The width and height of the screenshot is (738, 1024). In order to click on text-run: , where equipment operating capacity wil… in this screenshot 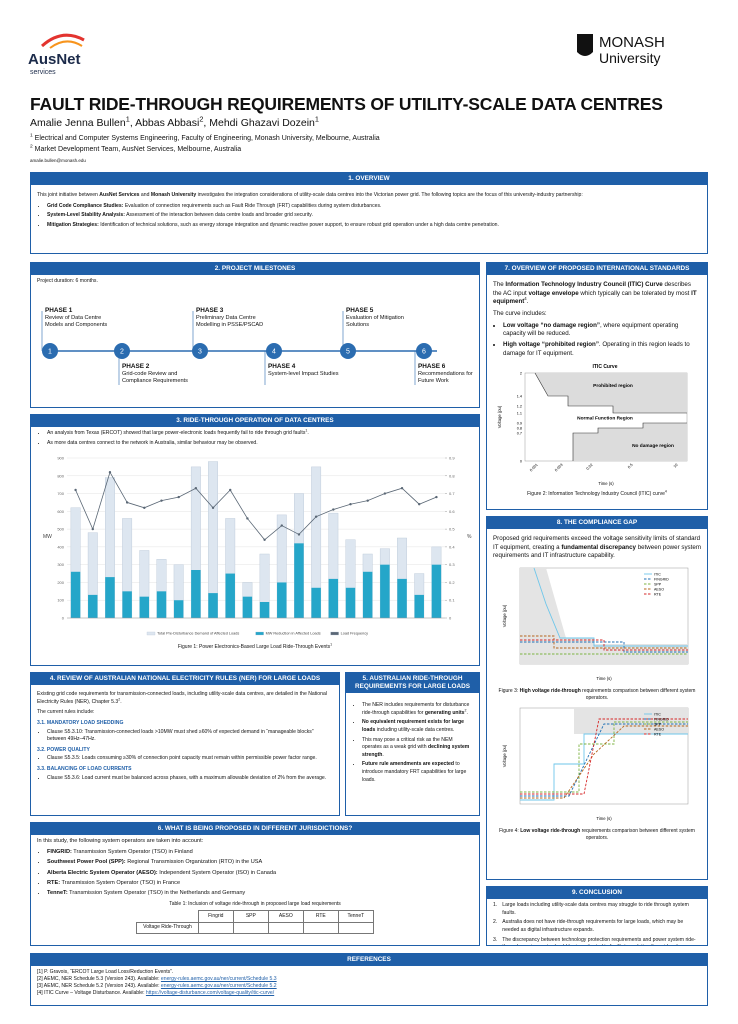, I will do `click(591, 329)`.